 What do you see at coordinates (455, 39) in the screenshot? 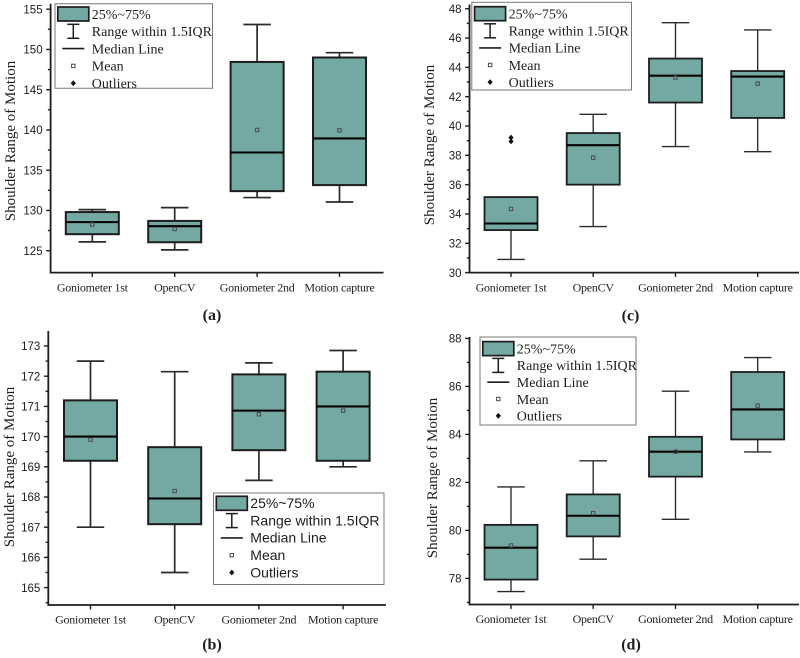
I see `svg-text: 46` at bounding box center [455, 39].